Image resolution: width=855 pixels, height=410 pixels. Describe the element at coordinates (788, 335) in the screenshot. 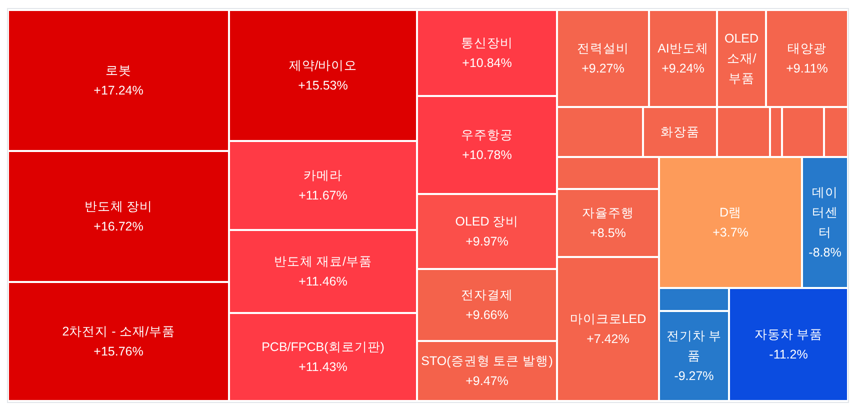

I see `category-label: 자동차 부품` at that location.